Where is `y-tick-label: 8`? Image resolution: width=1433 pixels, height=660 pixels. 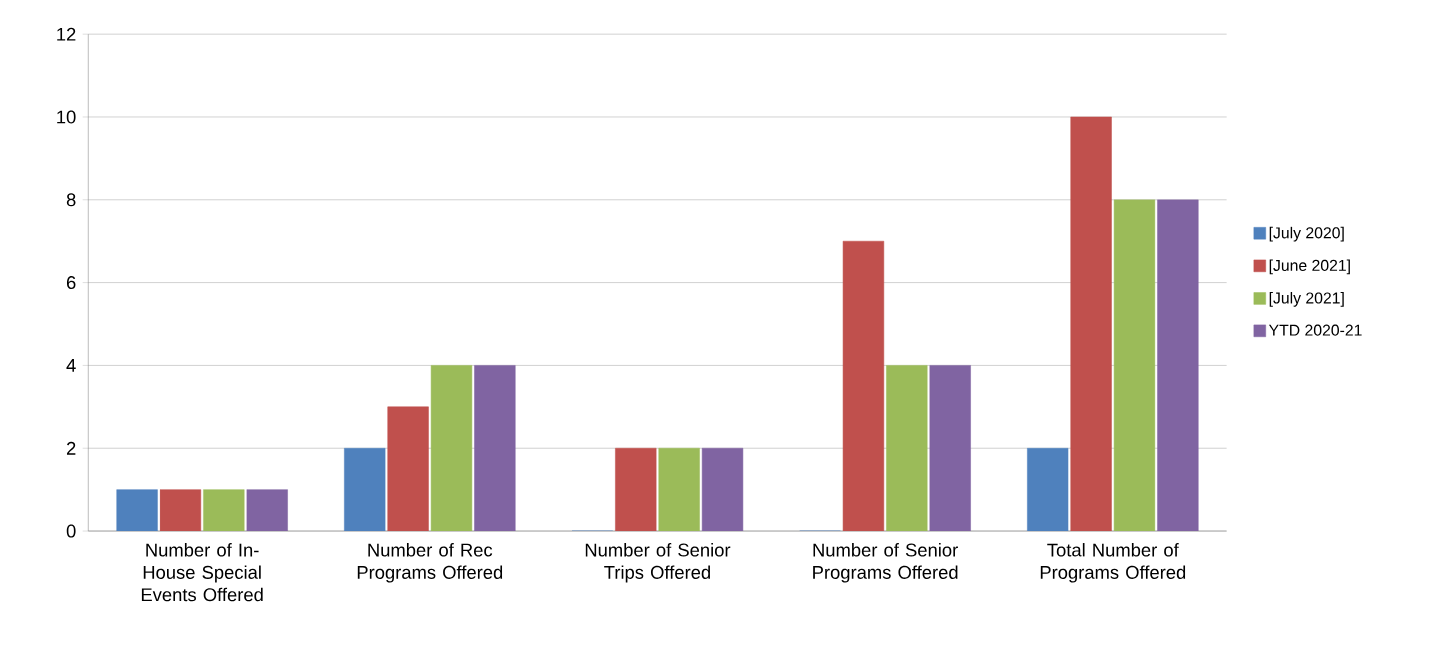 y-tick-label: 8 is located at coordinates (71, 200).